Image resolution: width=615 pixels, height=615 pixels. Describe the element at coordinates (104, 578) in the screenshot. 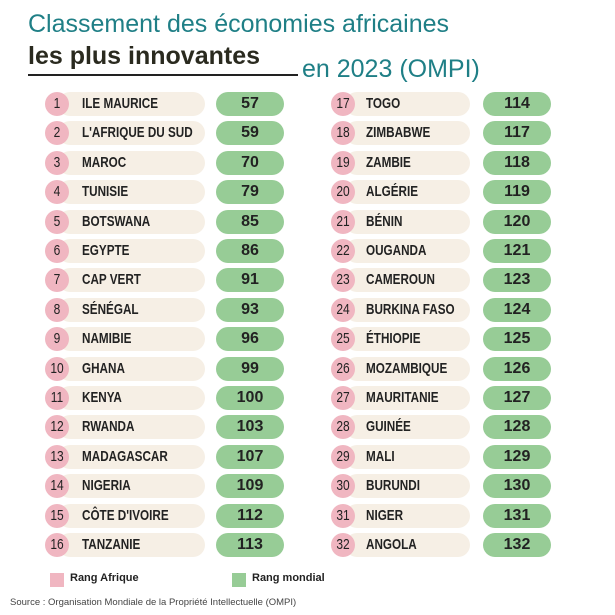

I see `legend-label-africa: Rang Afrique` at that location.